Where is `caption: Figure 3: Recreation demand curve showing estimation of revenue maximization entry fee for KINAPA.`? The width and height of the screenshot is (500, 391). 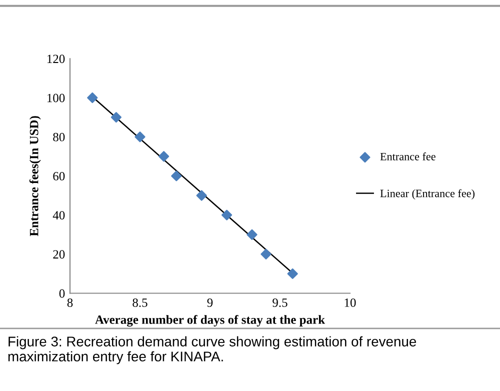
caption: Figure 3: Recreation demand curve showing estimation of revenue maximization entry fee for KINAPA. is located at coordinates (212, 350).